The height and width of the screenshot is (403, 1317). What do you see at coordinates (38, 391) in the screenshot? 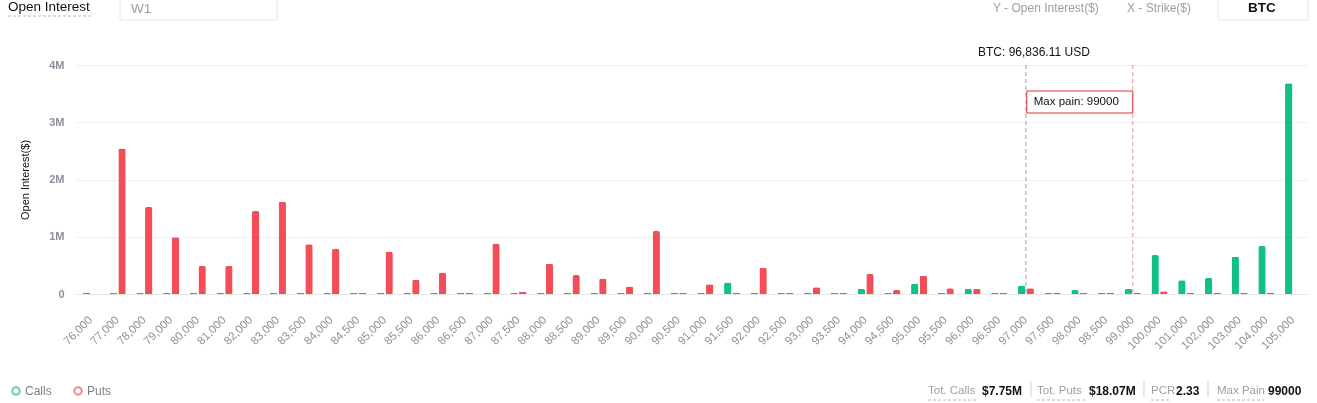
I see `legend-label: Calls` at bounding box center [38, 391].